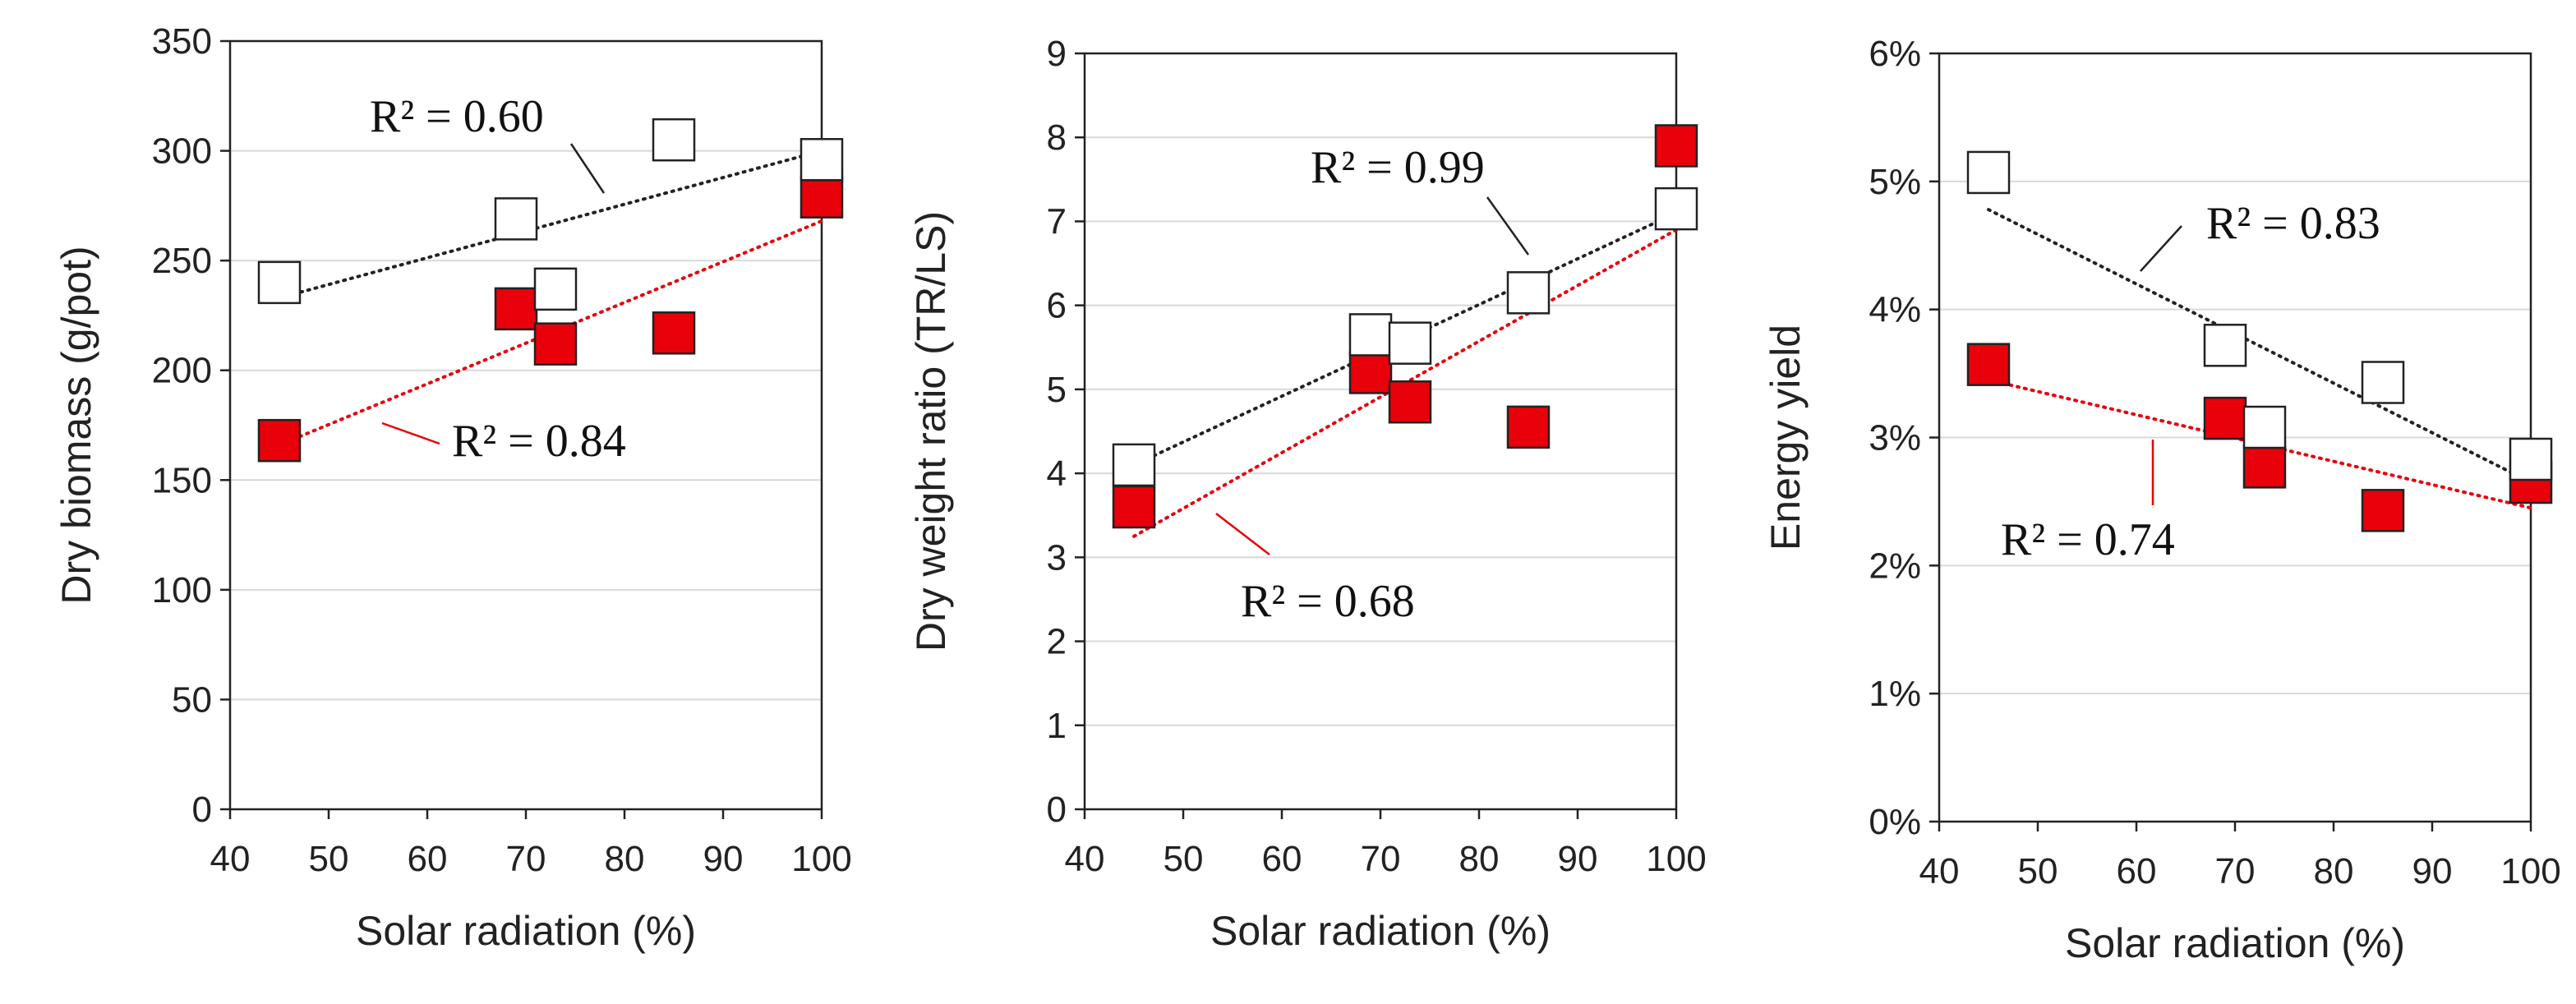 The height and width of the screenshot is (1004, 2576). Describe the element at coordinates (1895, 822) in the screenshot. I see `y-tick-label: 0%` at that location.